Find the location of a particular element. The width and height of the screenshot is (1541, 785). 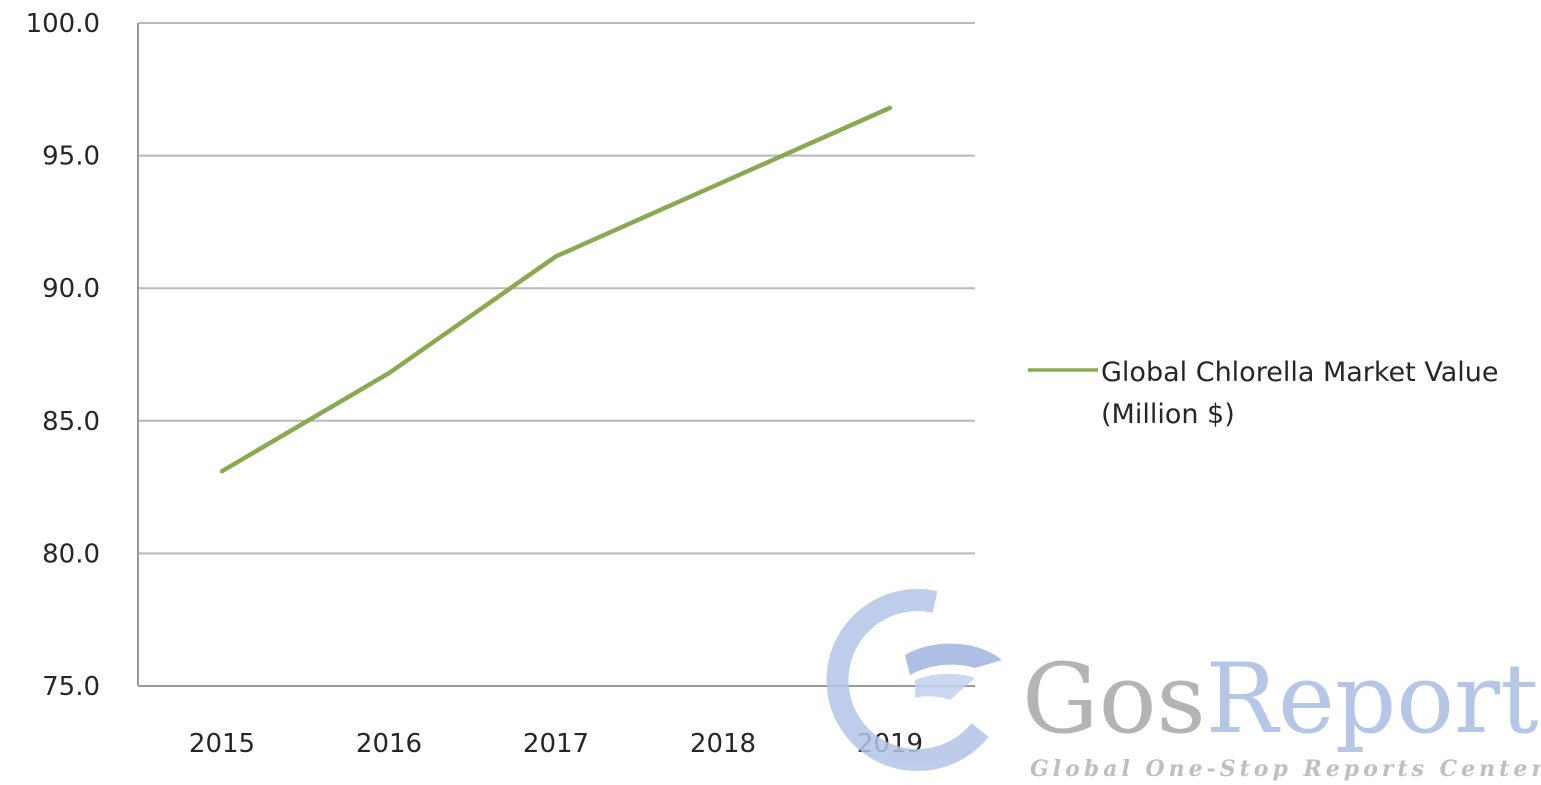

watermark-brand: GosReports is located at coordinates (1281, 699).